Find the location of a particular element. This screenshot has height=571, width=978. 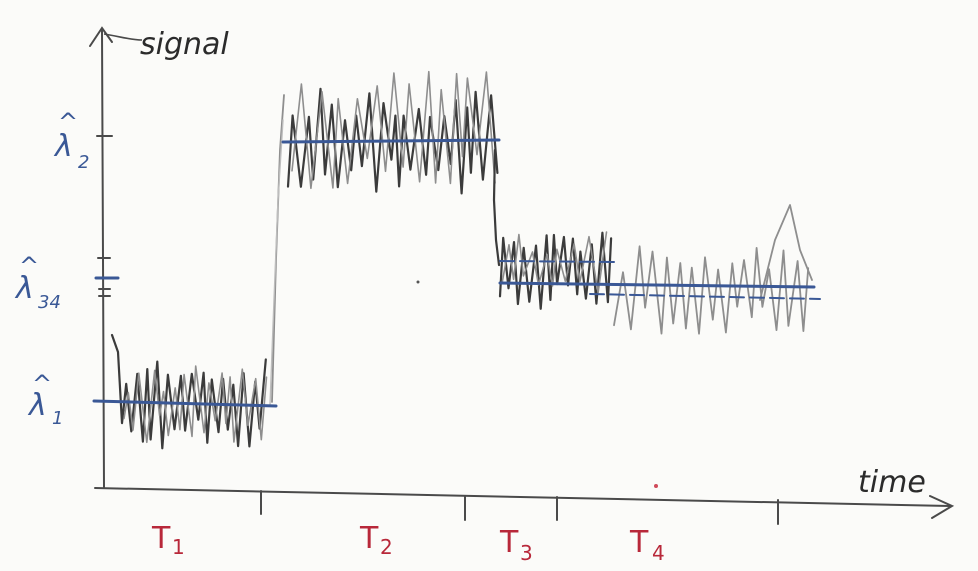

lambda-1-symbol: λ is located at coordinates (37, 405).